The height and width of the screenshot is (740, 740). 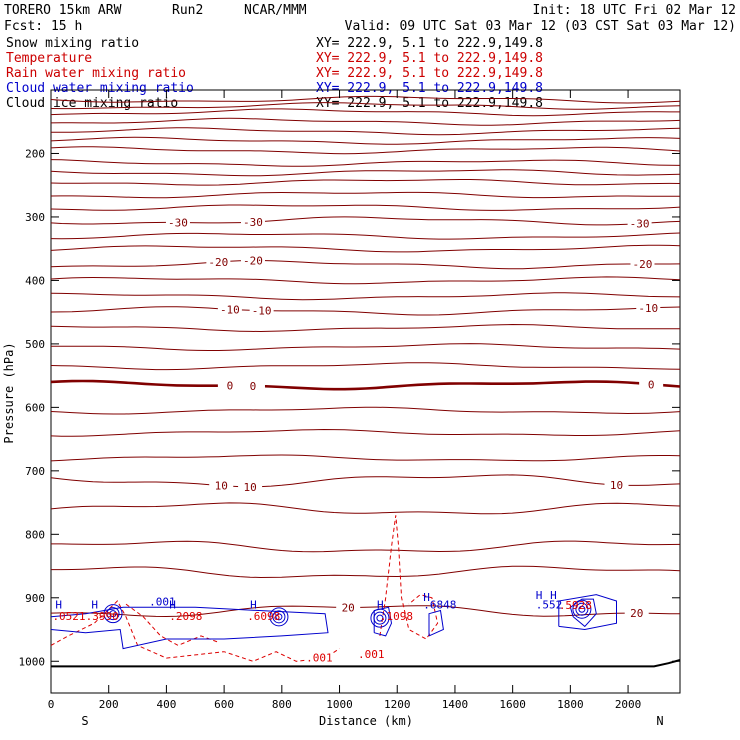 What do you see at coordinates (109, 704) in the screenshot?
I see `x-tick-label: 200` at bounding box center [109, 704].